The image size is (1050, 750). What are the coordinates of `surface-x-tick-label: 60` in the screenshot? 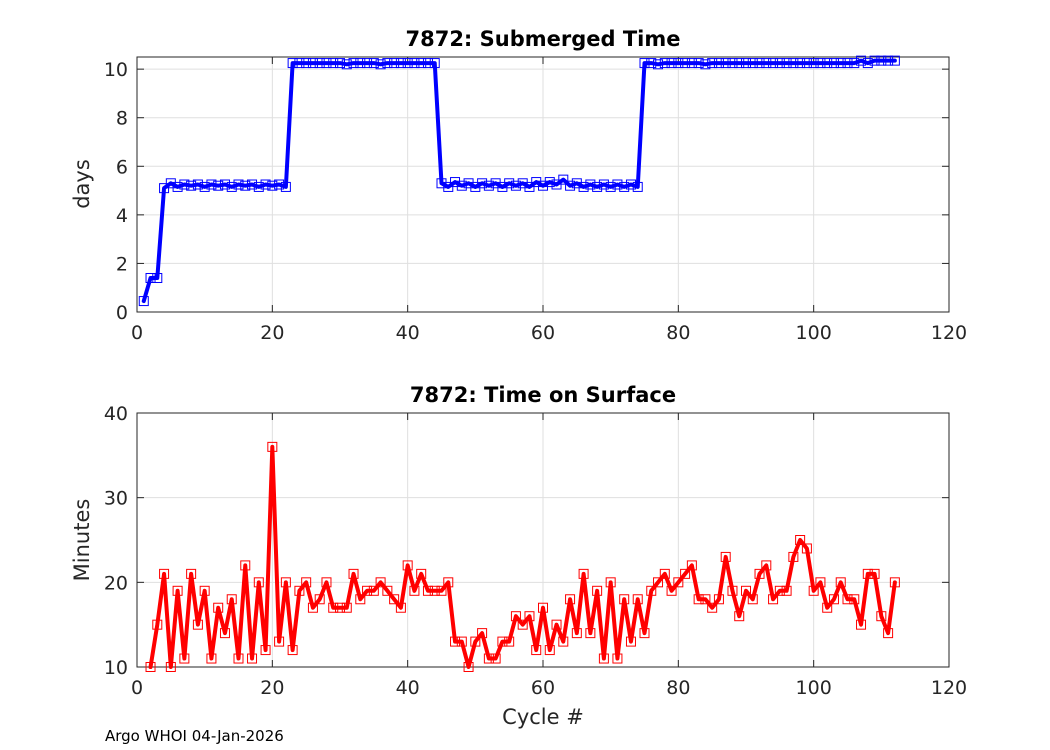 It's located at (543, 688).